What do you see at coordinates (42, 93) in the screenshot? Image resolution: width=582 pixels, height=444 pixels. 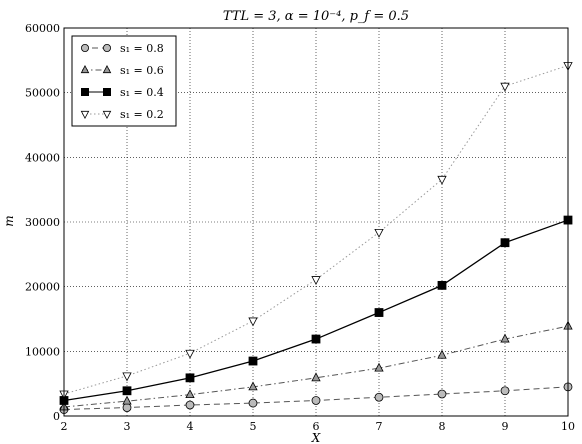 I see `y-tick-label: 50000` at bounding box center [42, 93].